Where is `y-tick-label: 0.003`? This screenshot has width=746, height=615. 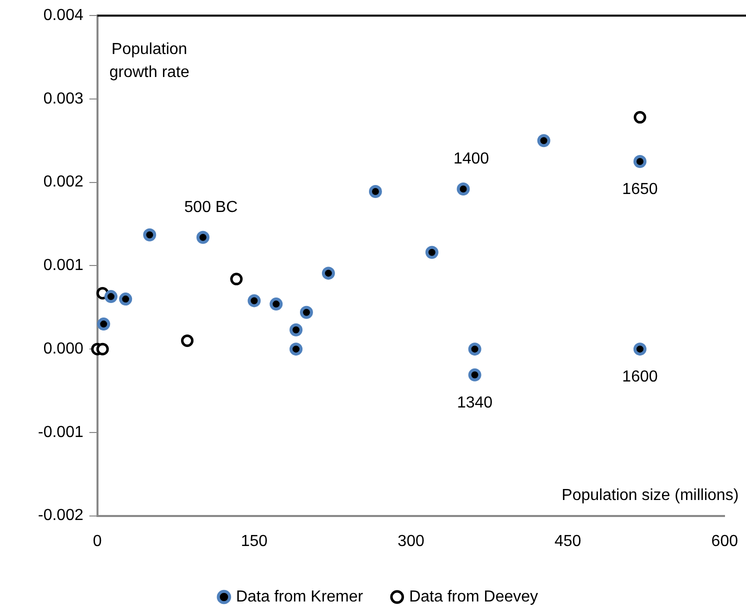
y-tick-label: 0.003 is located at coordinates (63, 99).